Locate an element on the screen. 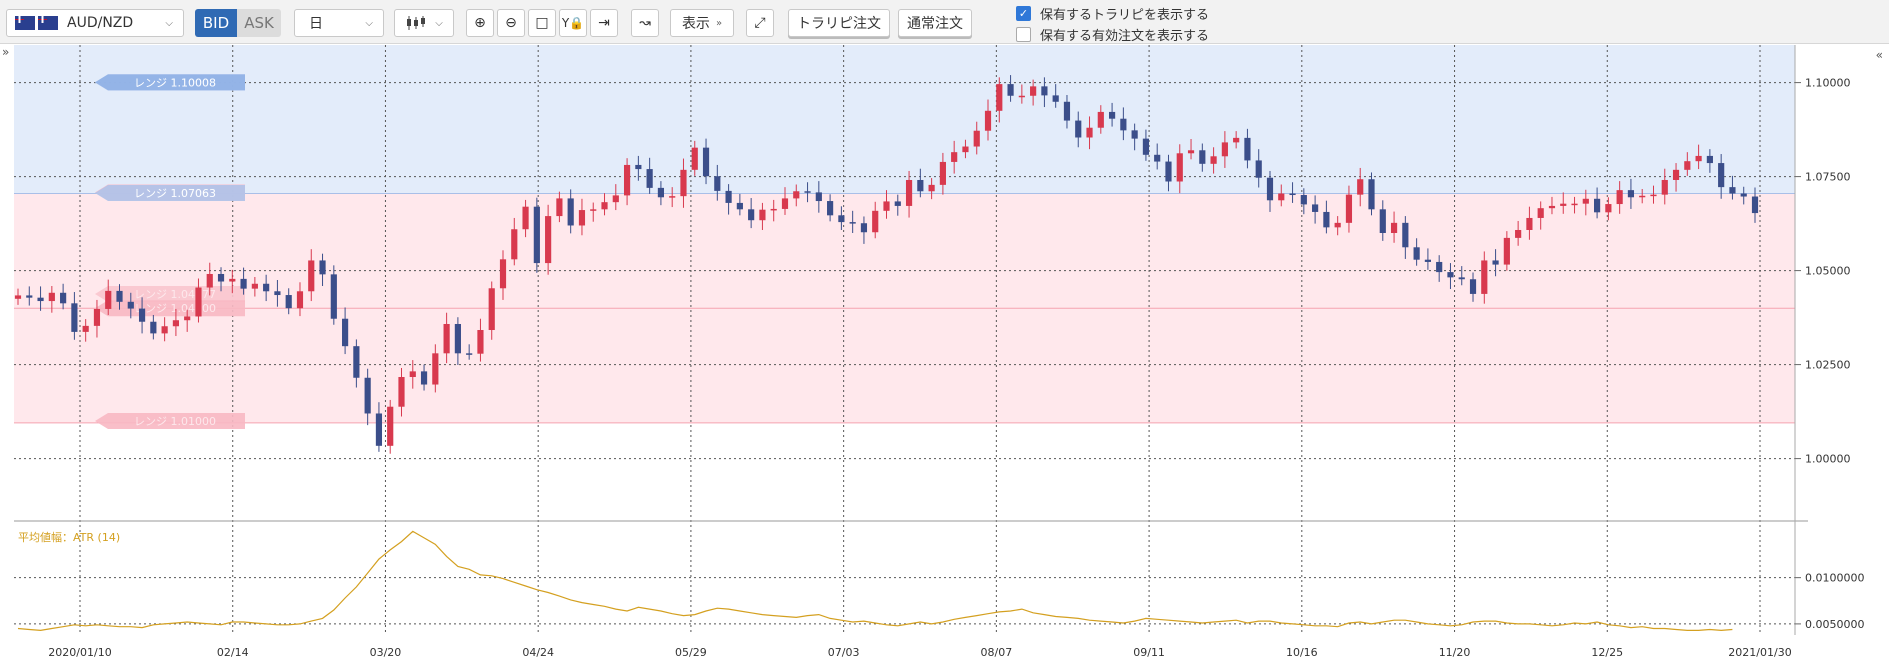 The image size is (1889, 663). price-tick-label: 1.05000 is located at coordinates (1828, 271).